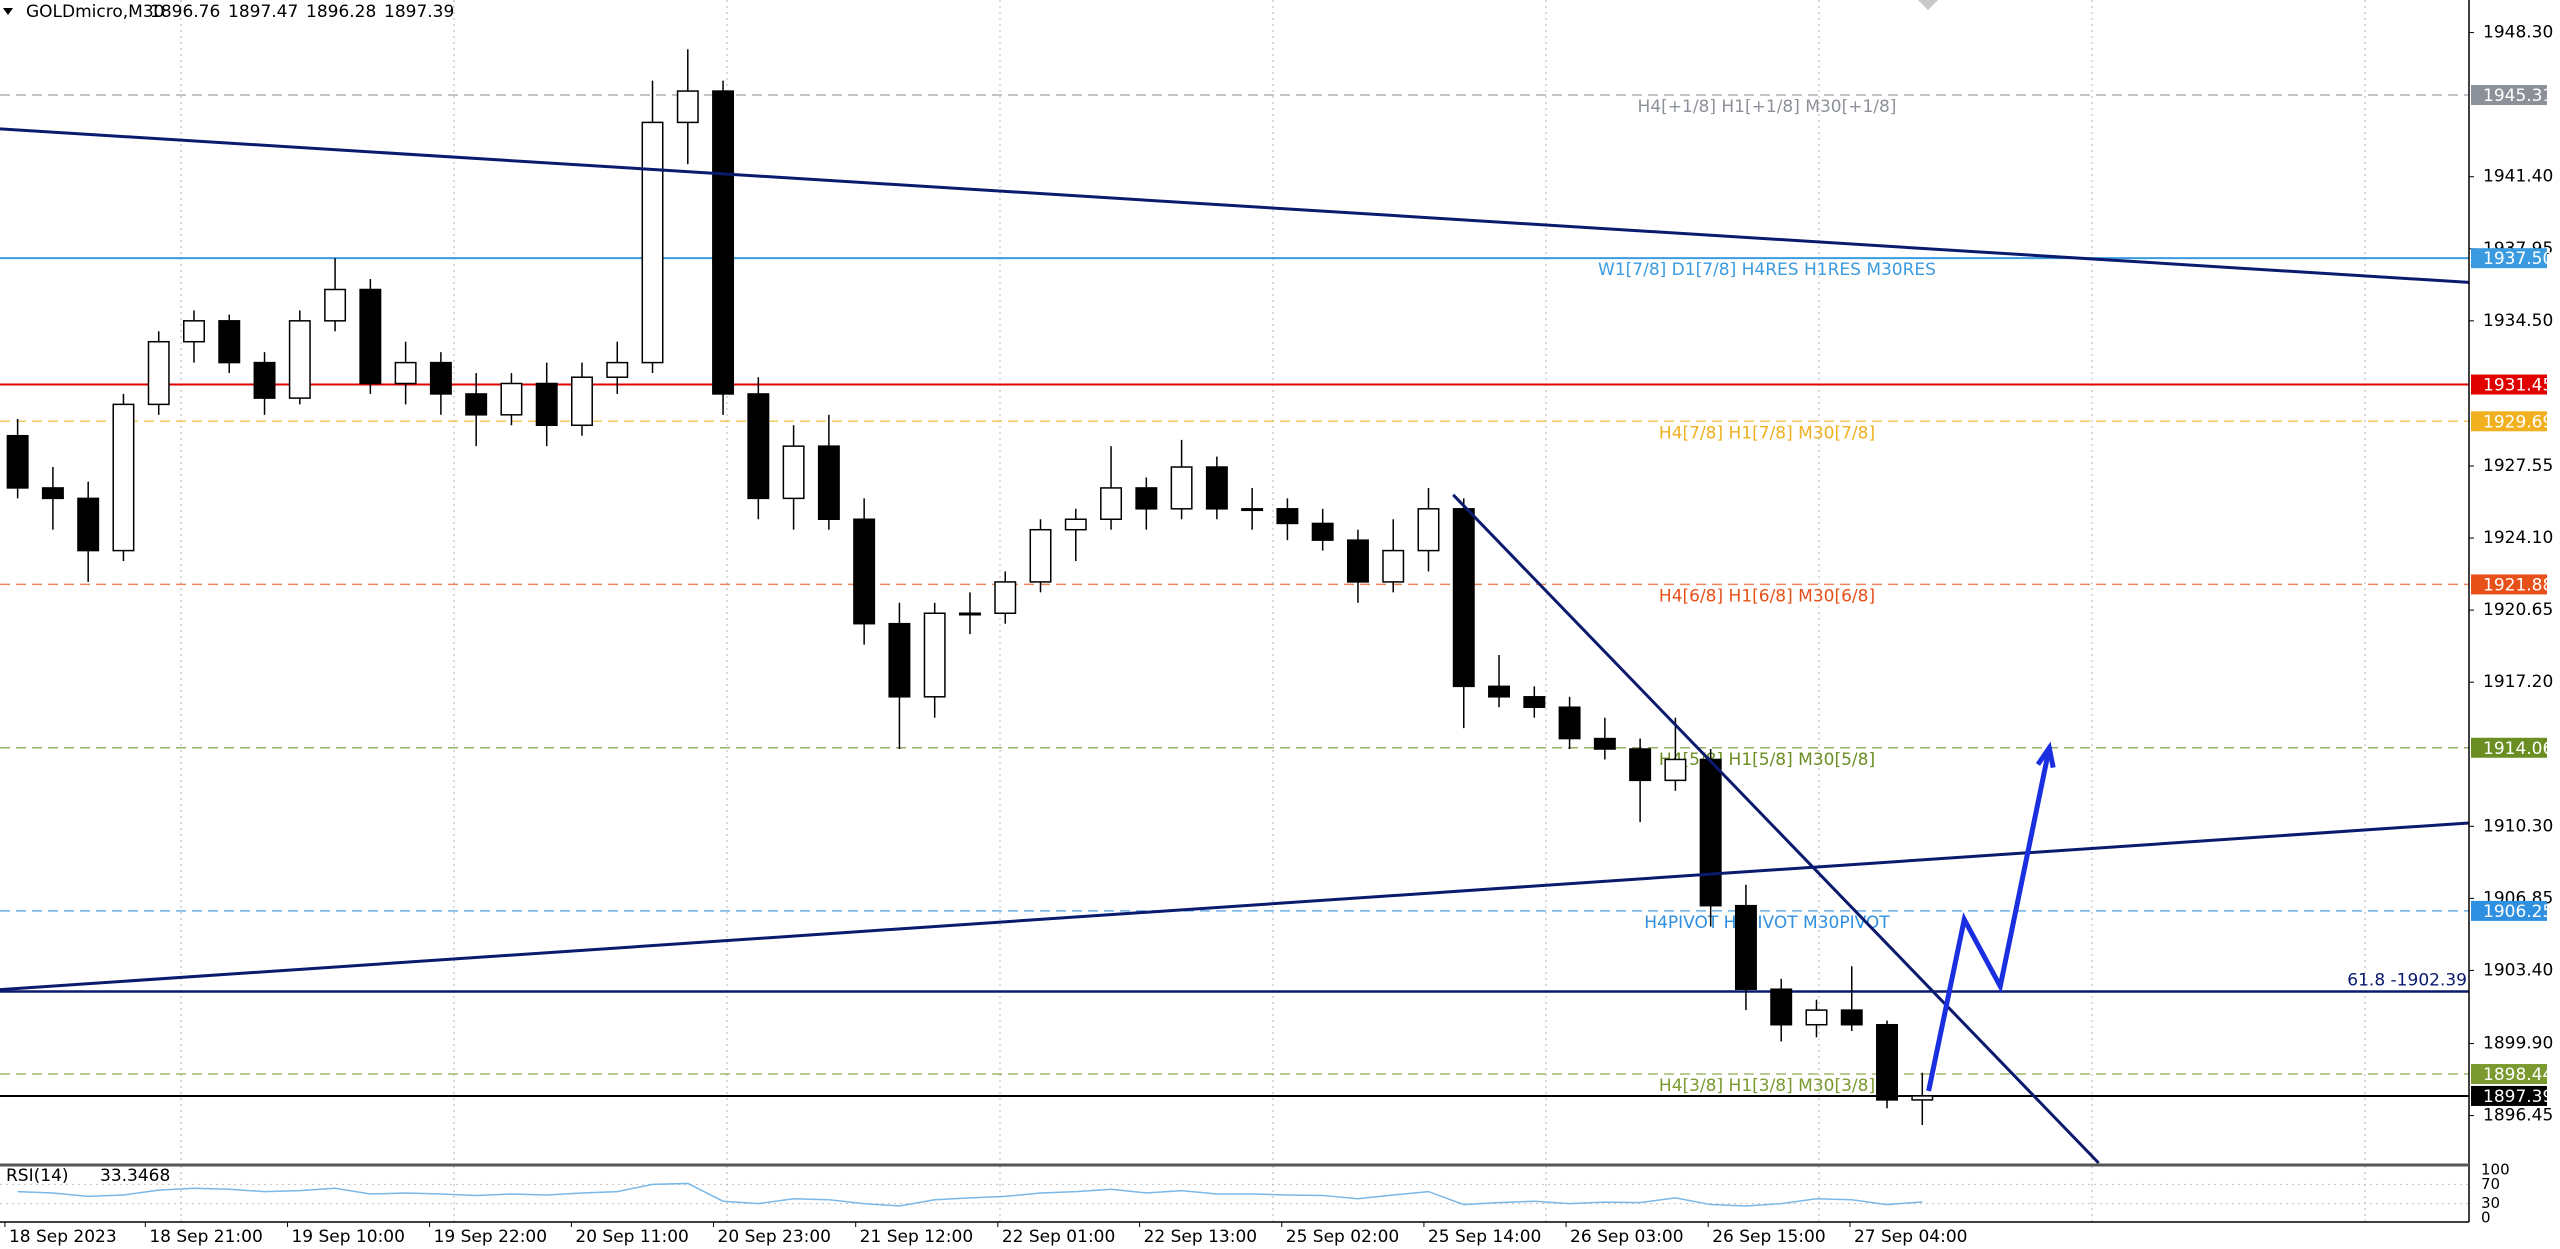  What do you see at coordinates (1767, 107) in the screenshot?
I see `level-text: H4[+1/8] H1[+1/8] M30[+1/8]` at bounding box center [1767, 107].